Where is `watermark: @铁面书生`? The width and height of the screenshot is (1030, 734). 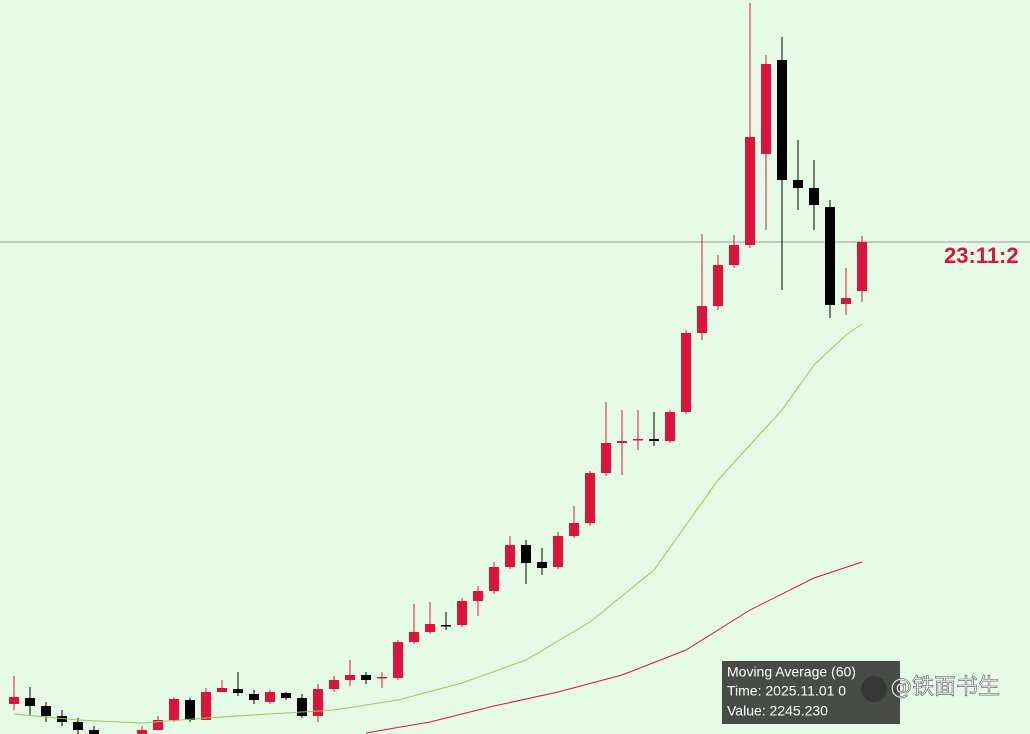 watermark: @铁面书生 is located at coordinates (930, 688).